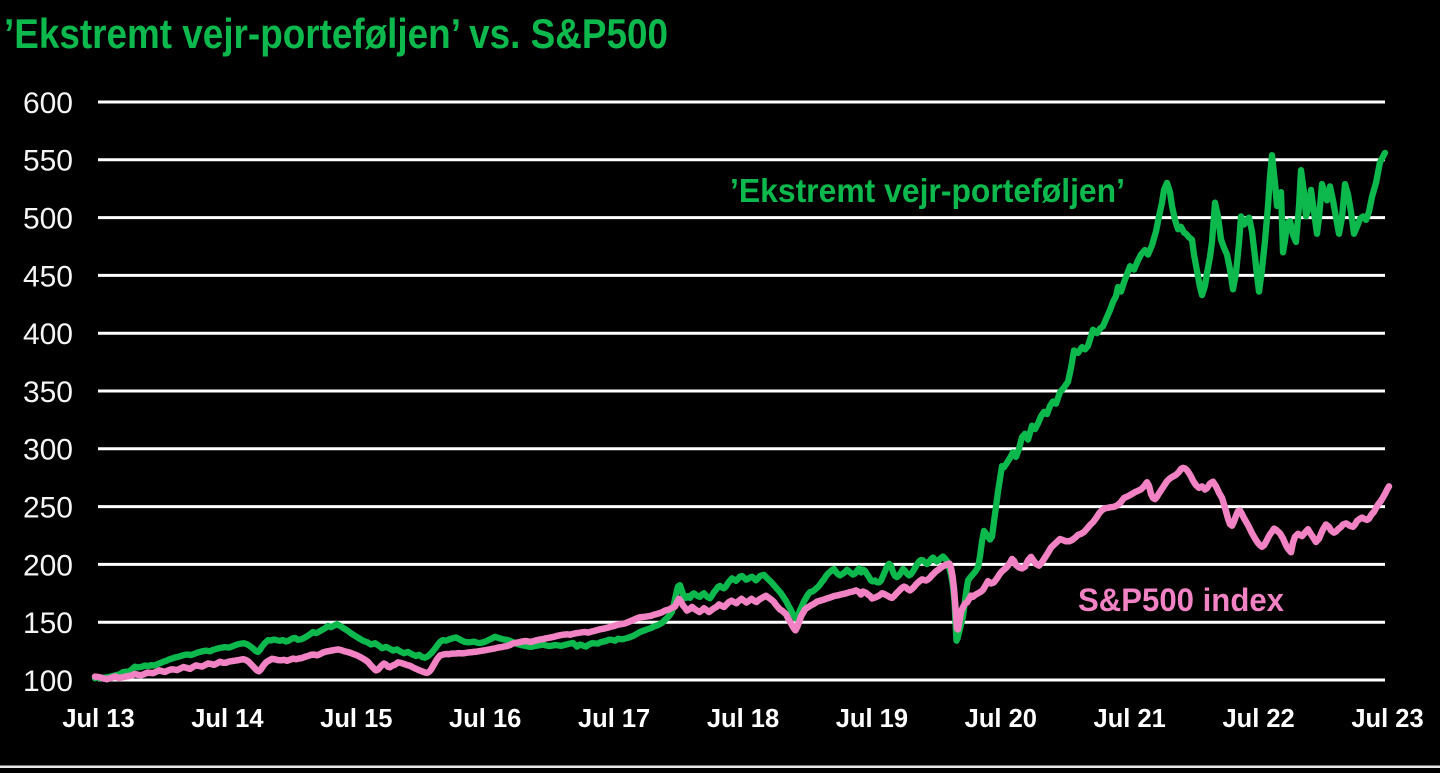 This screenshot has height=773, width=1440. I want to click on svg-text: Jul 20, so click(1001, 719).